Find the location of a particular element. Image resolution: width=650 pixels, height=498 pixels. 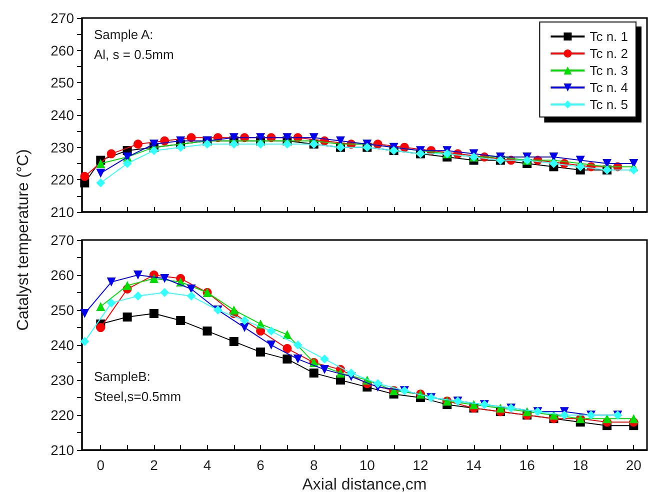

legend-label: Tc n. 4 is located at coordinates (609, 87).